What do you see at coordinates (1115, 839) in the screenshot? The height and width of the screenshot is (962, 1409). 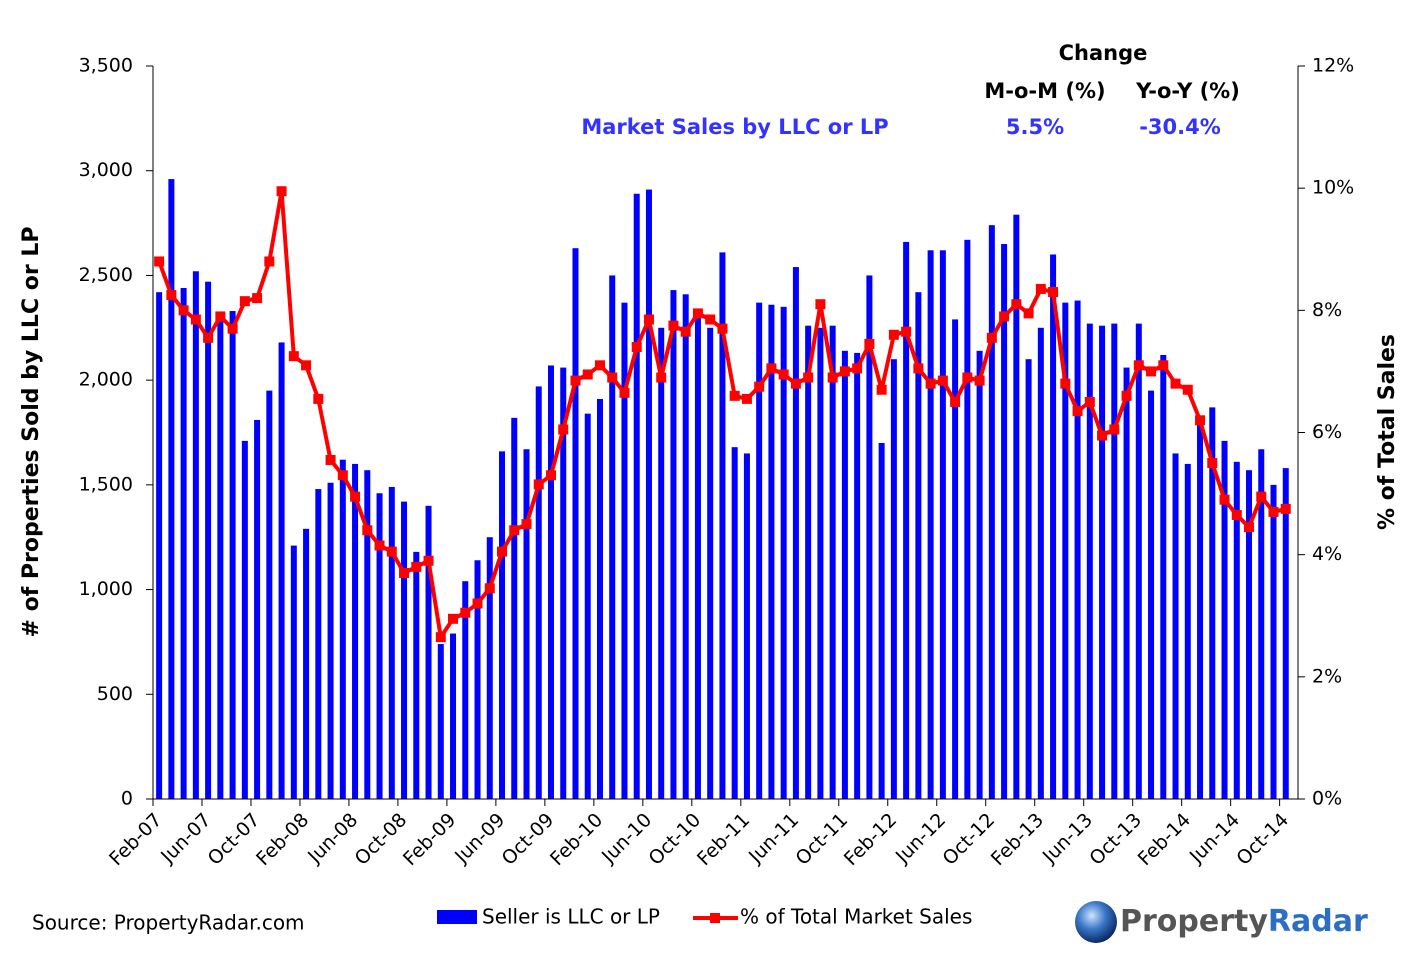 I see `x-tick-label: Oct-13` at bounding box center [1115, 839].